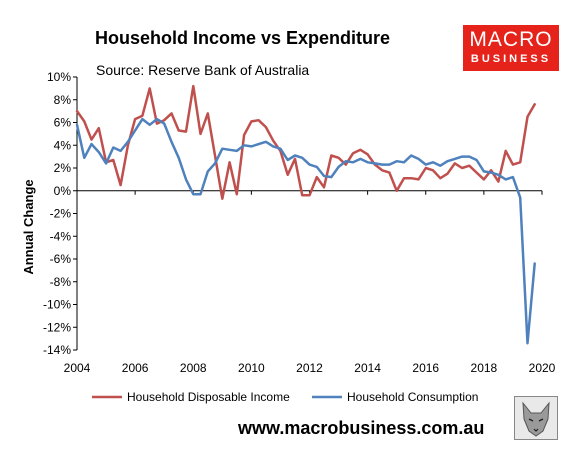  Describe the element at coordinates (61, 236) in the screenshot. I see `y-tick-label: -4%` at that location.